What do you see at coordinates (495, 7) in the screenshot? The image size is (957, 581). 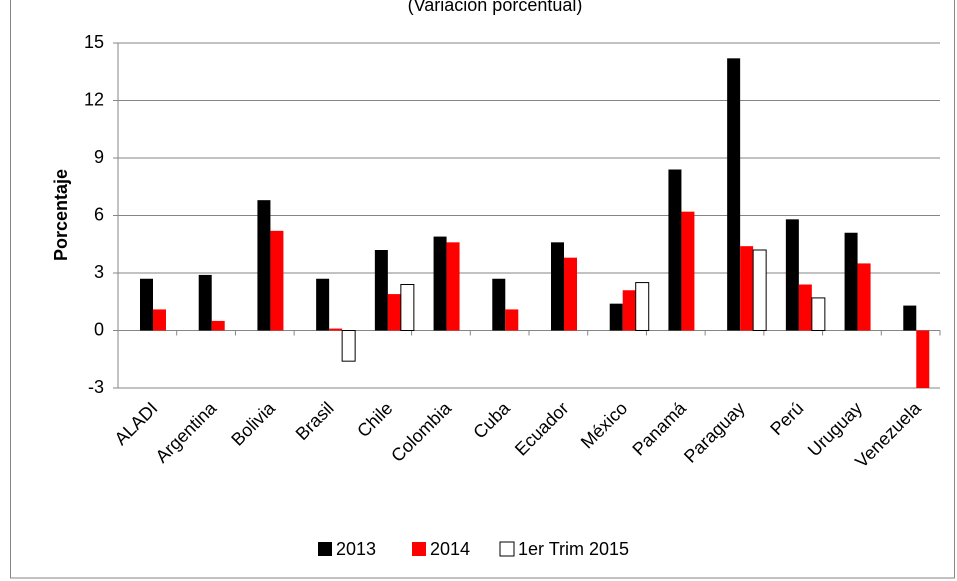 I see `chart-subtitle: (Variación porcentual)` at bounding box center [495, 7].